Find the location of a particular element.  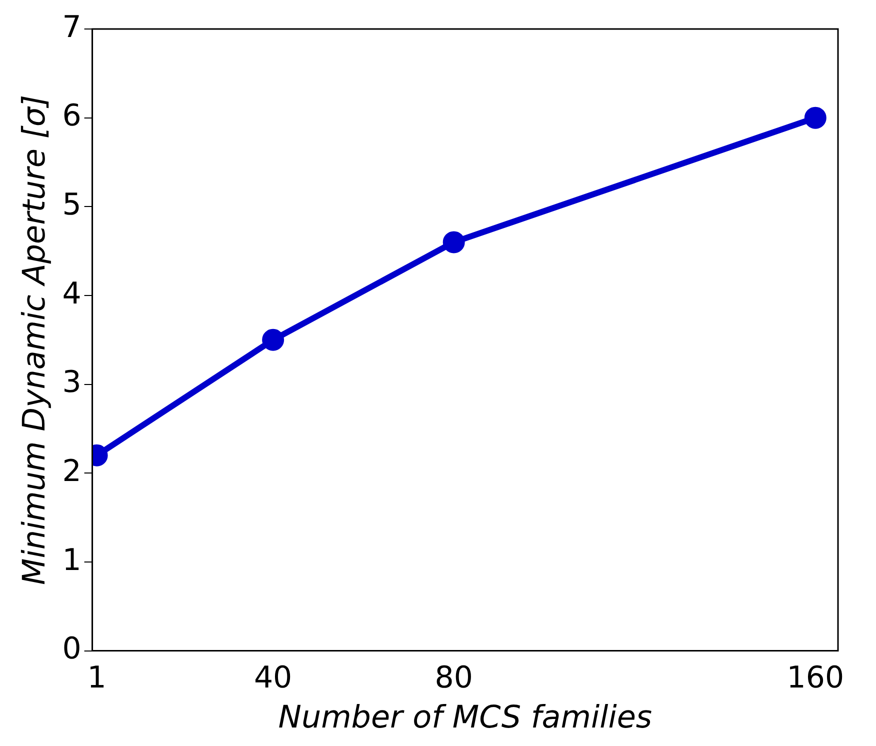

x-tick-label: 80 is located at coordinates (453, 678).